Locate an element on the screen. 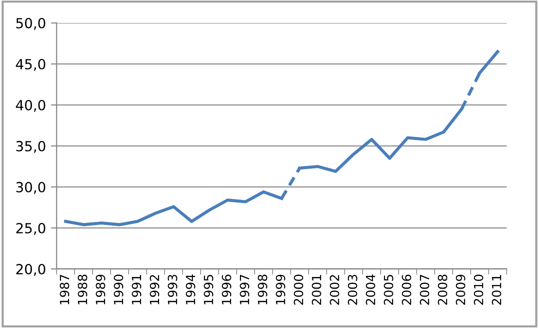 The height and width of the screenshot is (328, 539). x-tick-label: 1995 is located at coordinates (209, 289).